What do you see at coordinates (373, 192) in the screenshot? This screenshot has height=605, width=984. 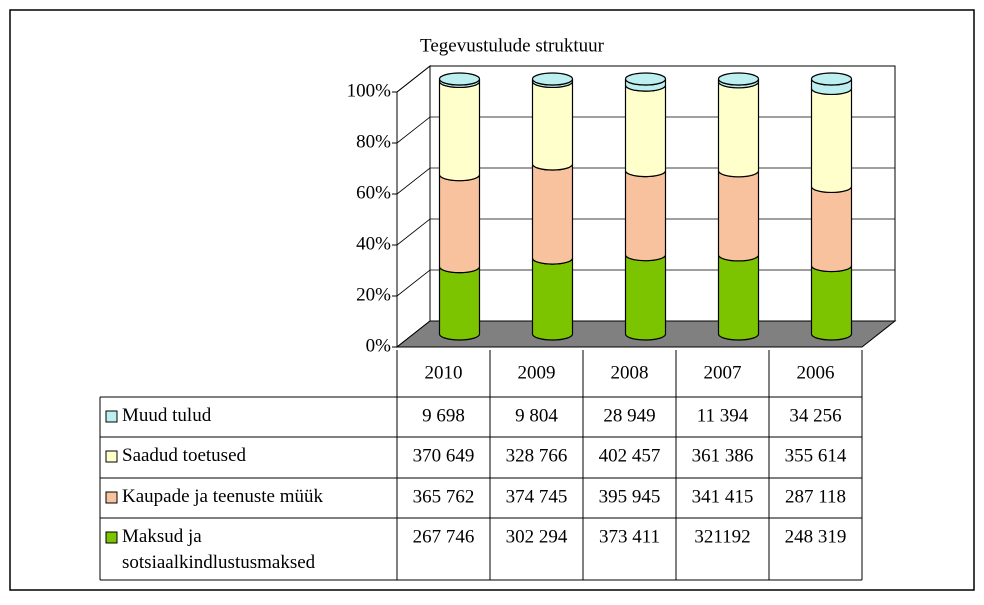 I see `y-tick-label: 60%` at bounding box center [373, 192].